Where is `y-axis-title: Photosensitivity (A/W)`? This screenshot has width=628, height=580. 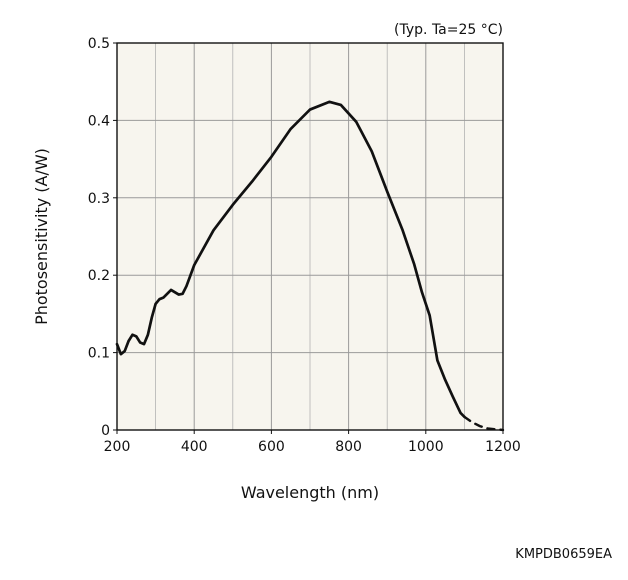
y-axis-title: Photosensitivity (A/W) is located at coordinates (41, 236).